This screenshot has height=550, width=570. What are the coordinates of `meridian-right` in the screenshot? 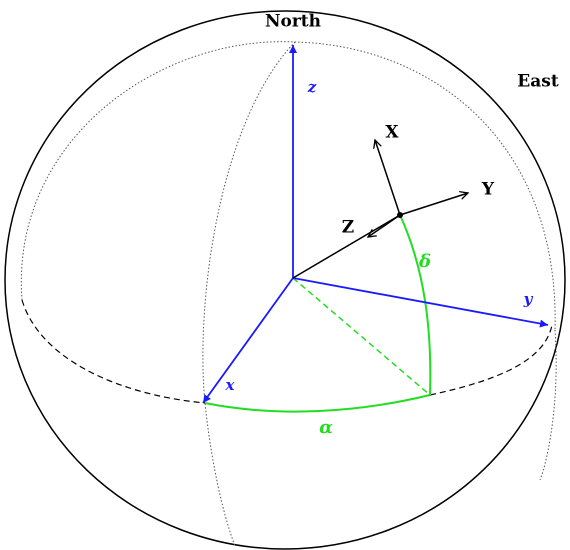 It's located at (548, 405).